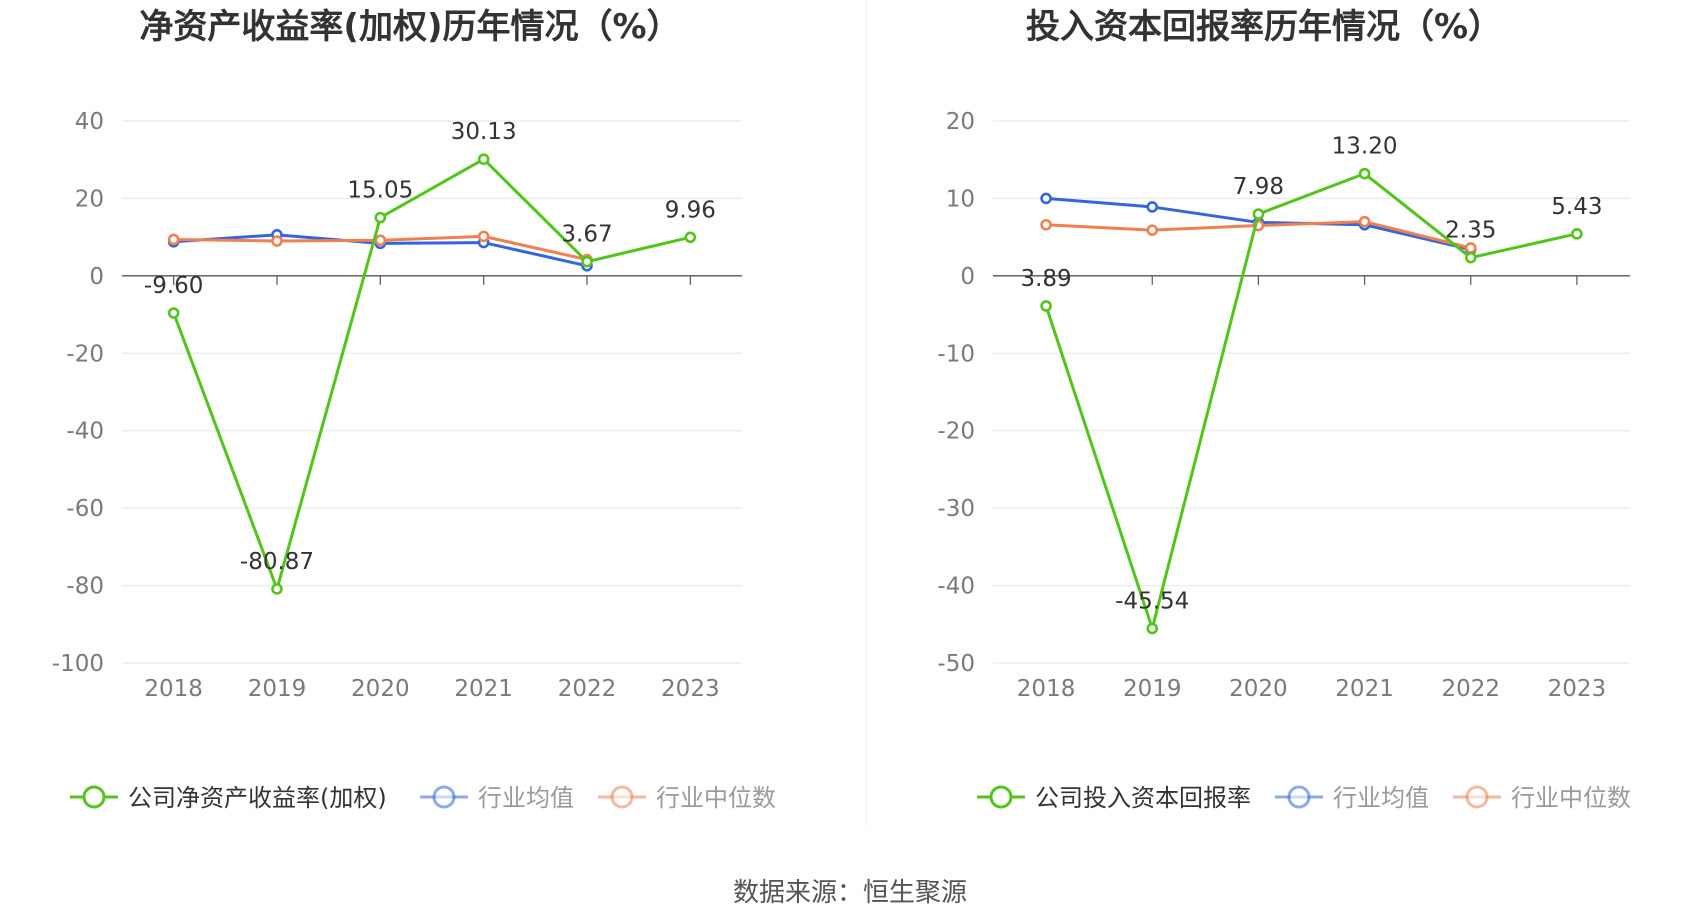 The width and height of the screenshot is (1700, 918). Describe the element at coordinates (484, 132) in the screenshot. I see `data-label: 30.13` at that location.